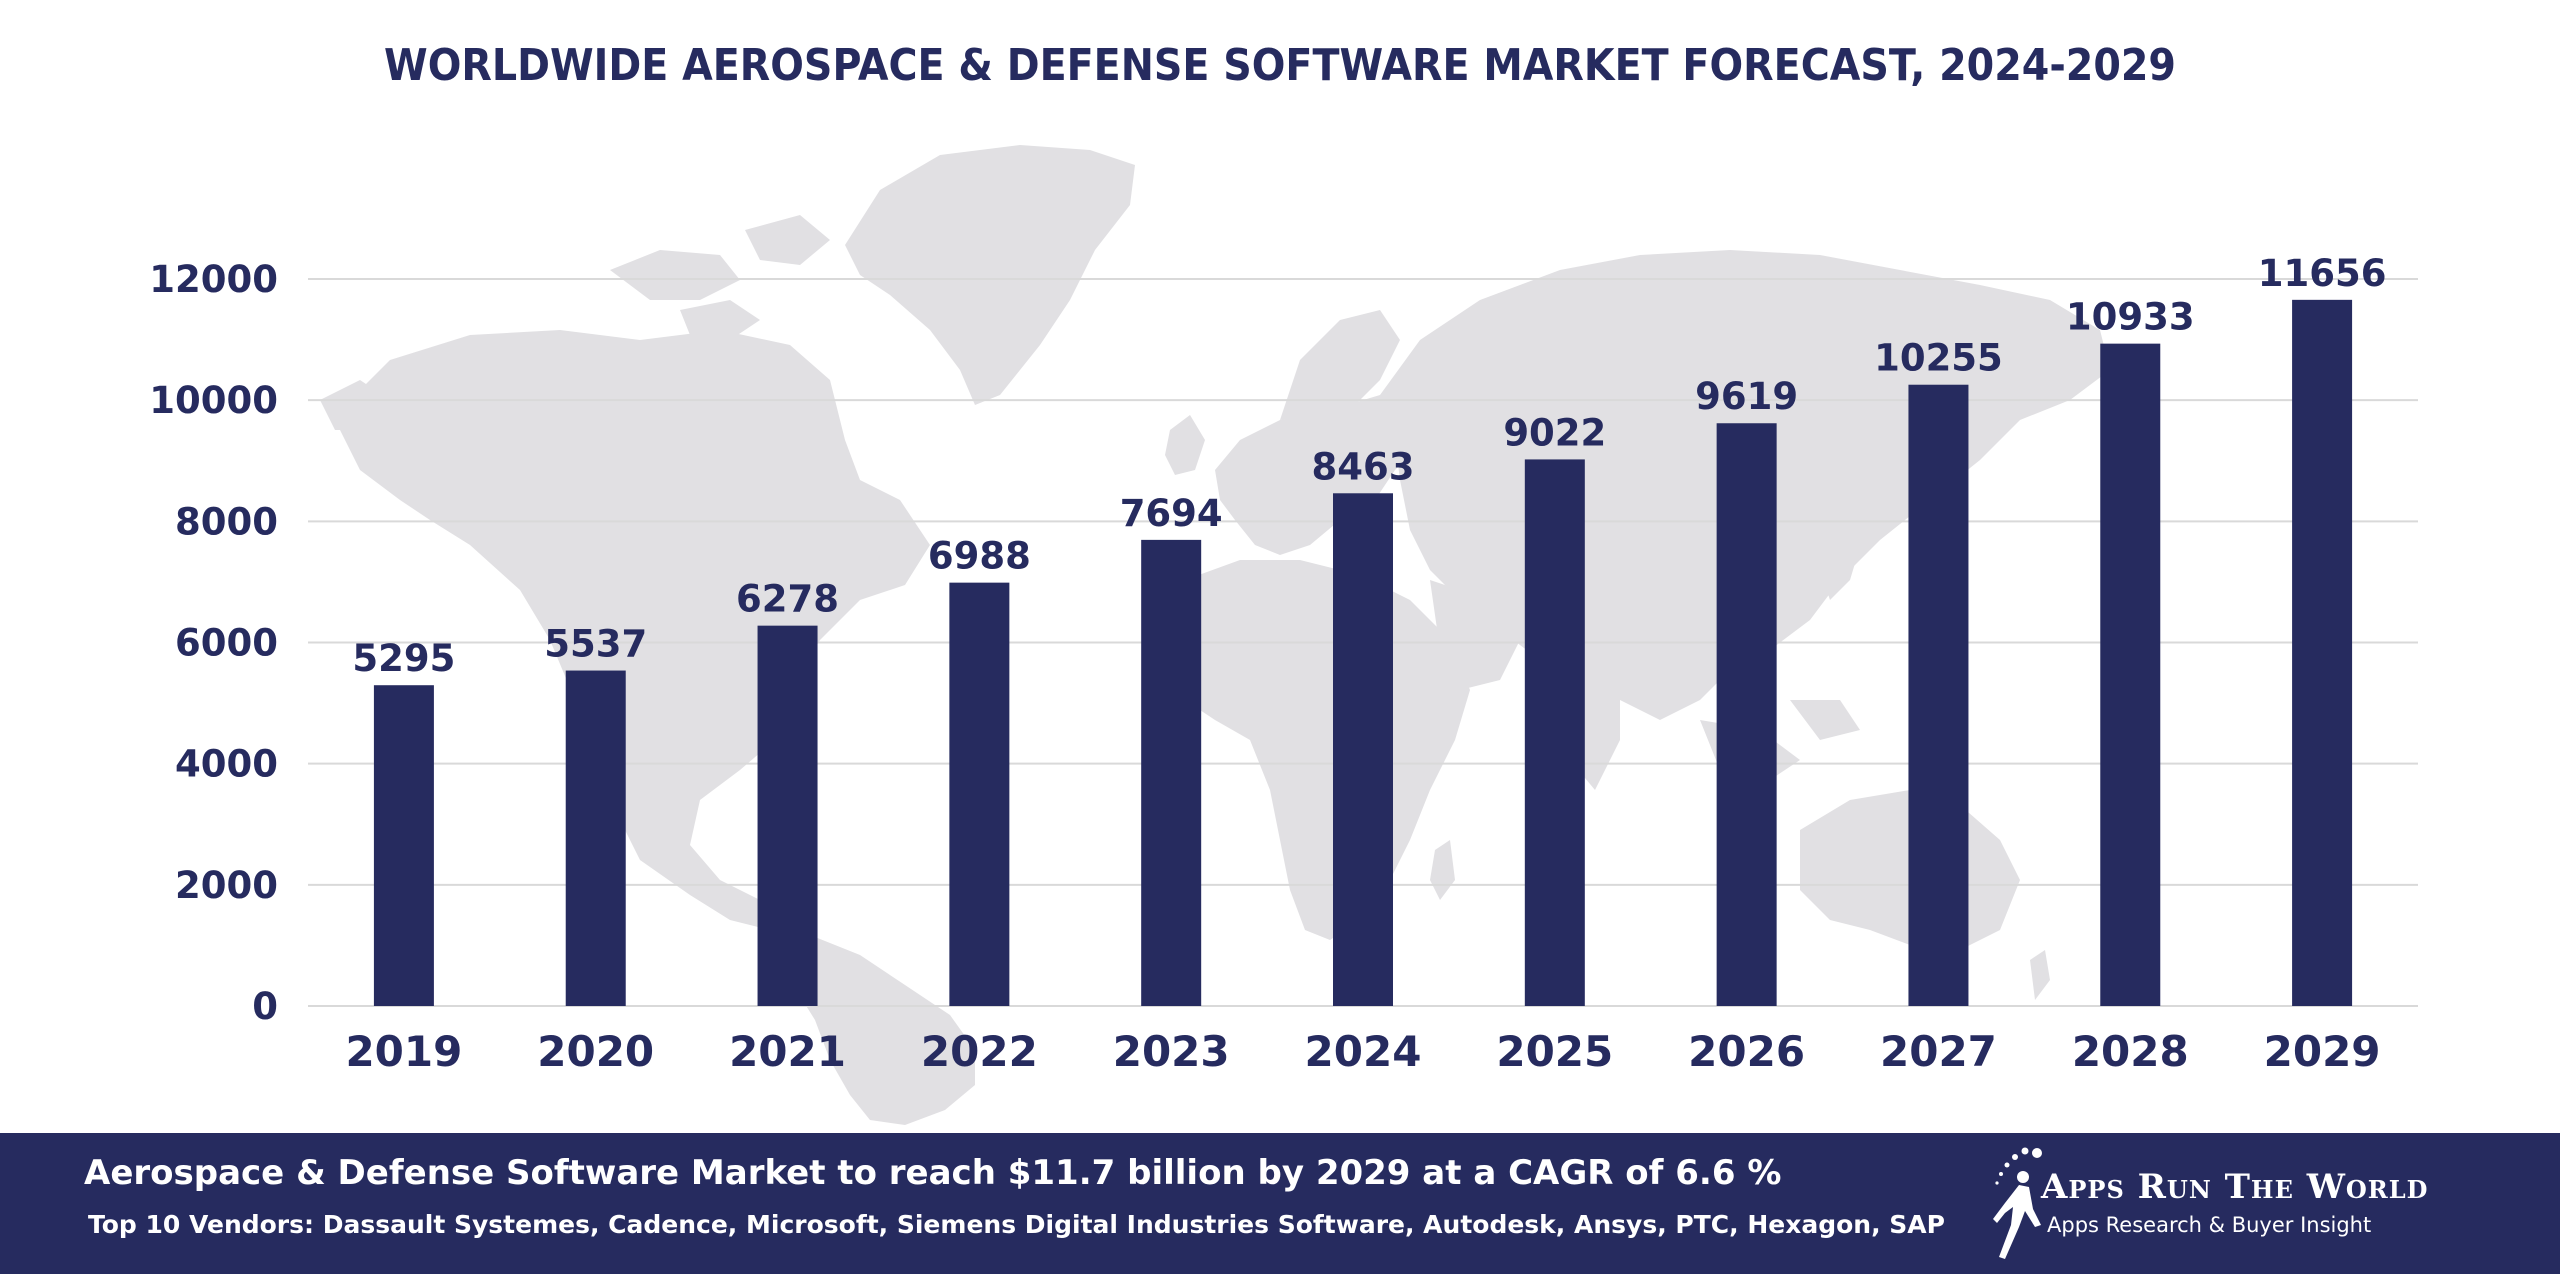 The width and height of the screenshot is (2560, 1274). I want to click on y-tick-label: 8000, so click(226, 521).